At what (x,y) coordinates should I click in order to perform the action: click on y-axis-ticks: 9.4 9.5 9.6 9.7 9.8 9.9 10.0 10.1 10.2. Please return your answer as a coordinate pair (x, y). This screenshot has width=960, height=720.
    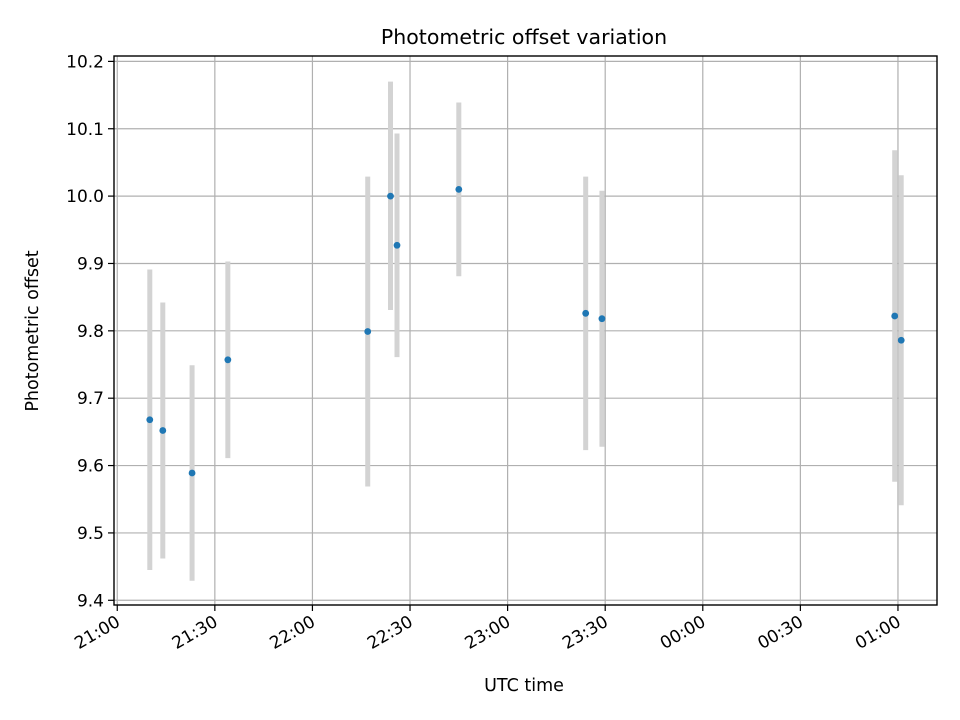
    Looking at the image, I should click on (90, 331).